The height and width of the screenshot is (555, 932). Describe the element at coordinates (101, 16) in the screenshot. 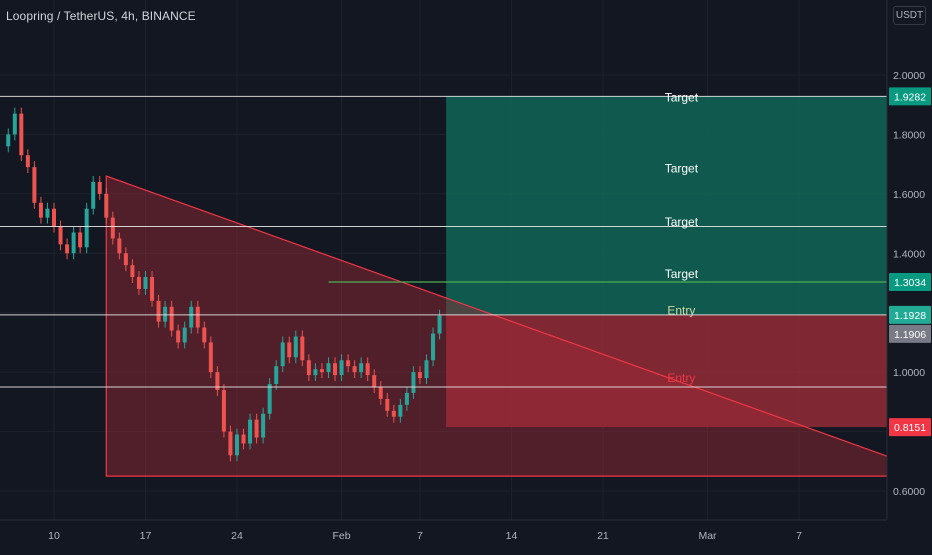

I see `symbol-title: Loopring / TetherUS, 4h, BINANCE` at that location.